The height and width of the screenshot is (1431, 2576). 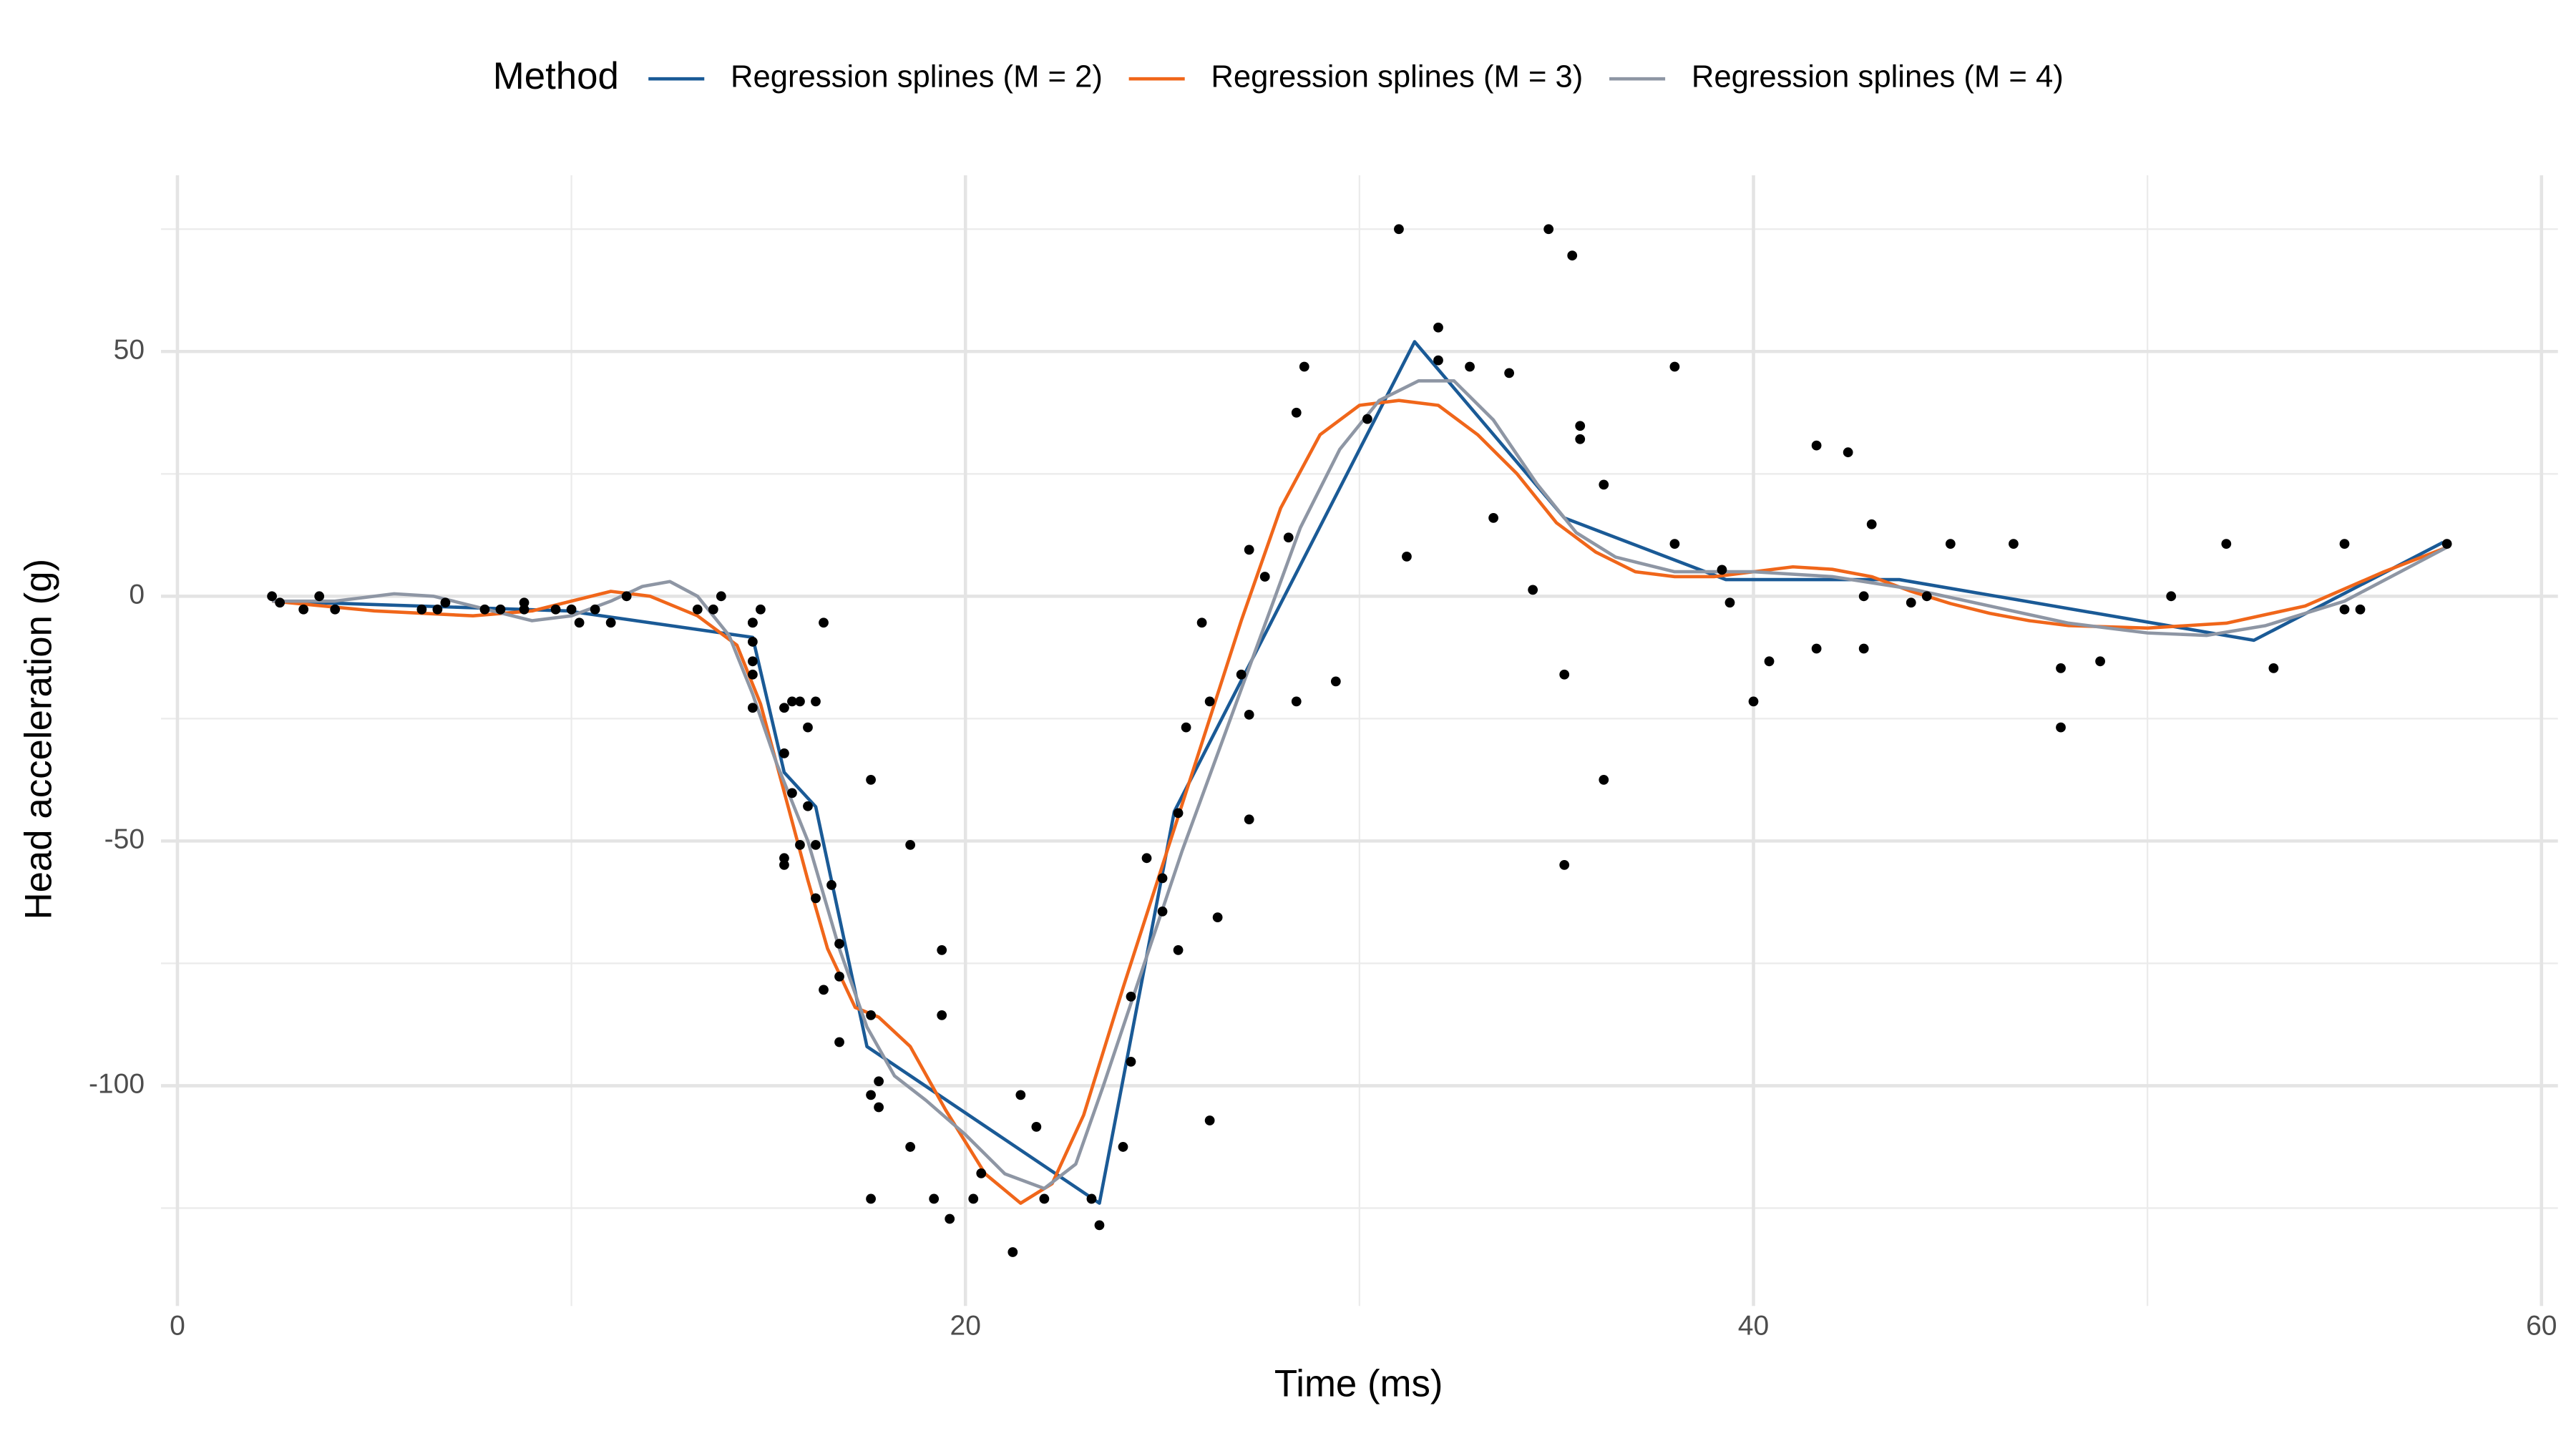 What do you see at coordinates (1878, 77) in the screenshot?
I see `legend-label: Regression splines (M = 4)` at bounding box center [1878, 77].